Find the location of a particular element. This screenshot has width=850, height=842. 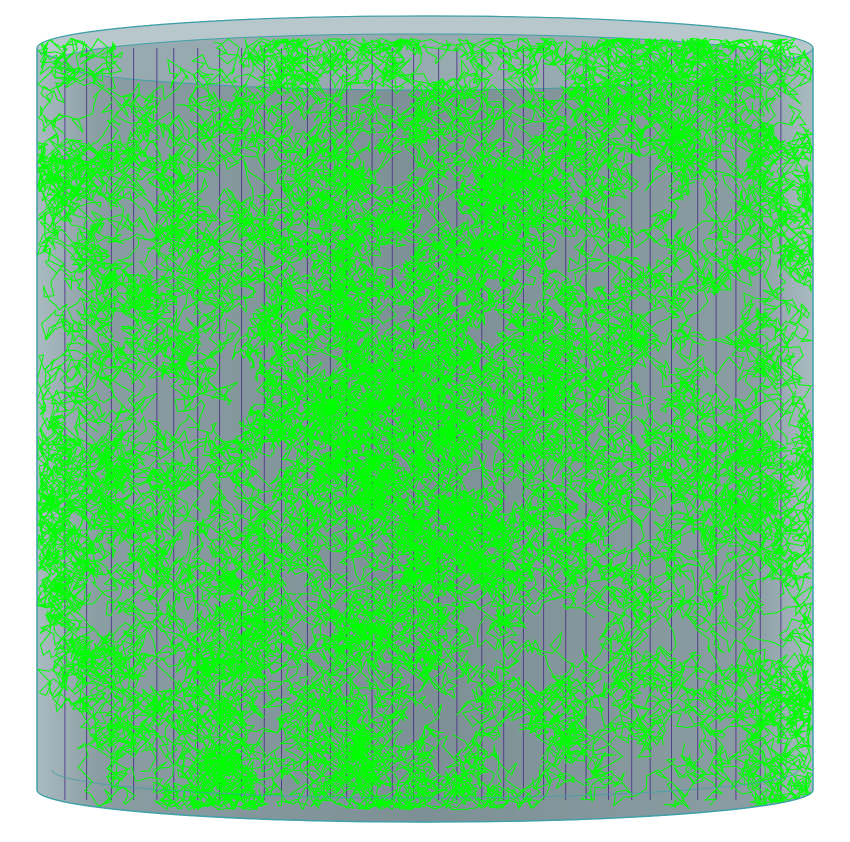

bottom-rim-front is located at coordinates (425, 806).